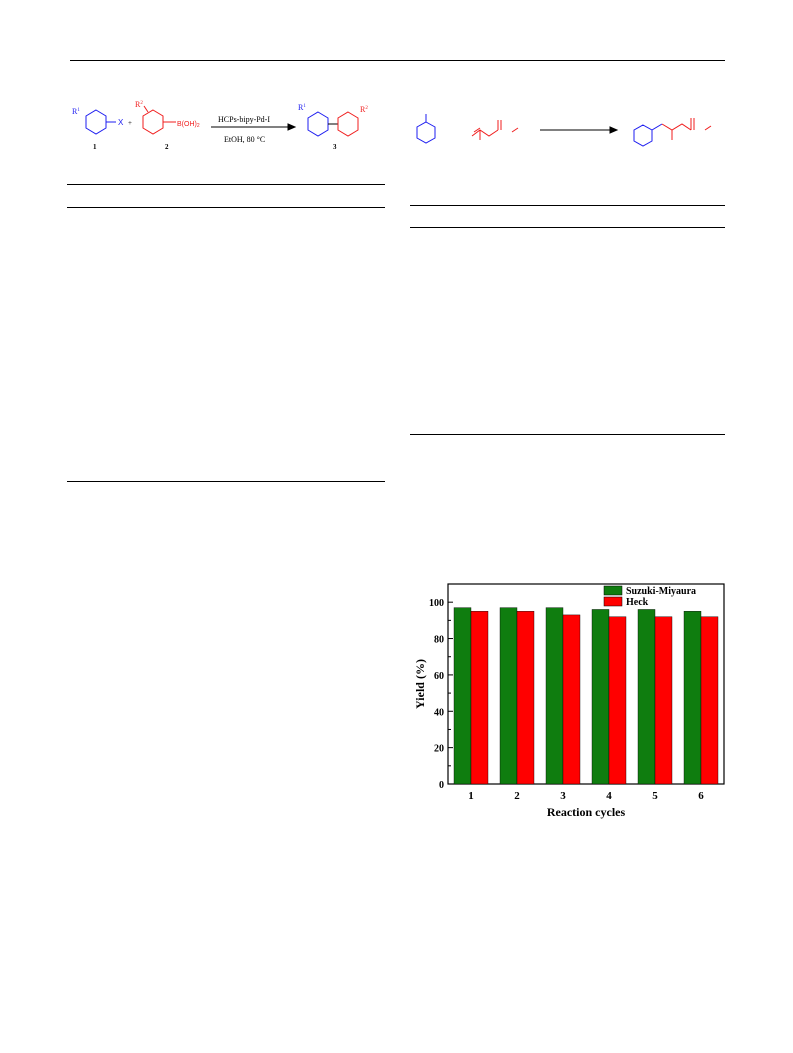 This screenshot has height=1053, width=793. What do you see at coordinates (139, 104) in the screenshot?
I see `r2-label: R2` at bounding box center [139, 104].